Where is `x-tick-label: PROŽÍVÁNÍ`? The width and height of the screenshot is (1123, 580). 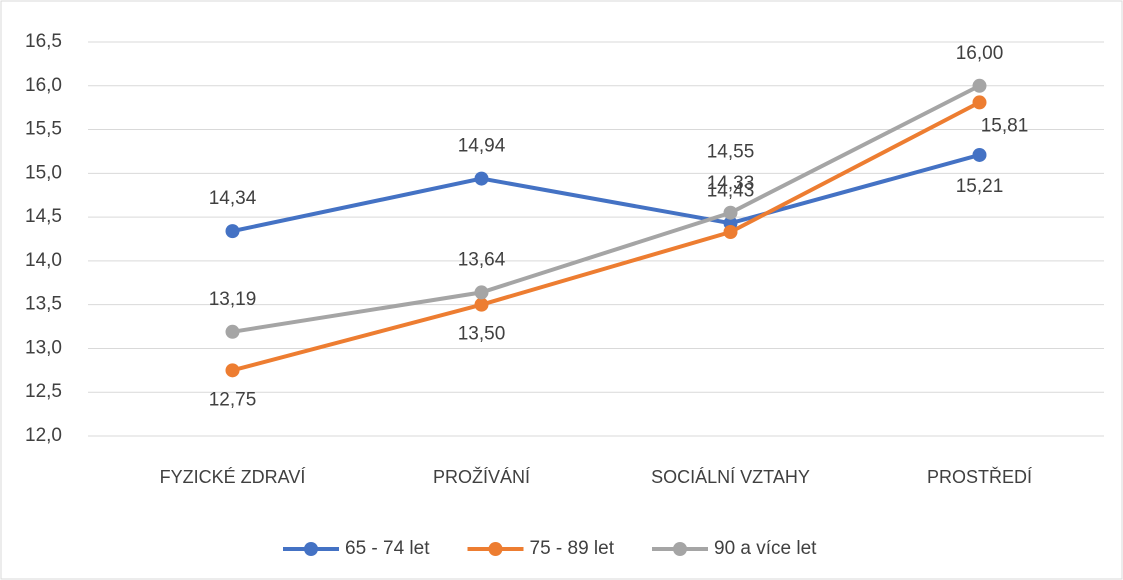 x-tick-label: PROŽÍVÁNÍ is located at coordinates (481, 477).